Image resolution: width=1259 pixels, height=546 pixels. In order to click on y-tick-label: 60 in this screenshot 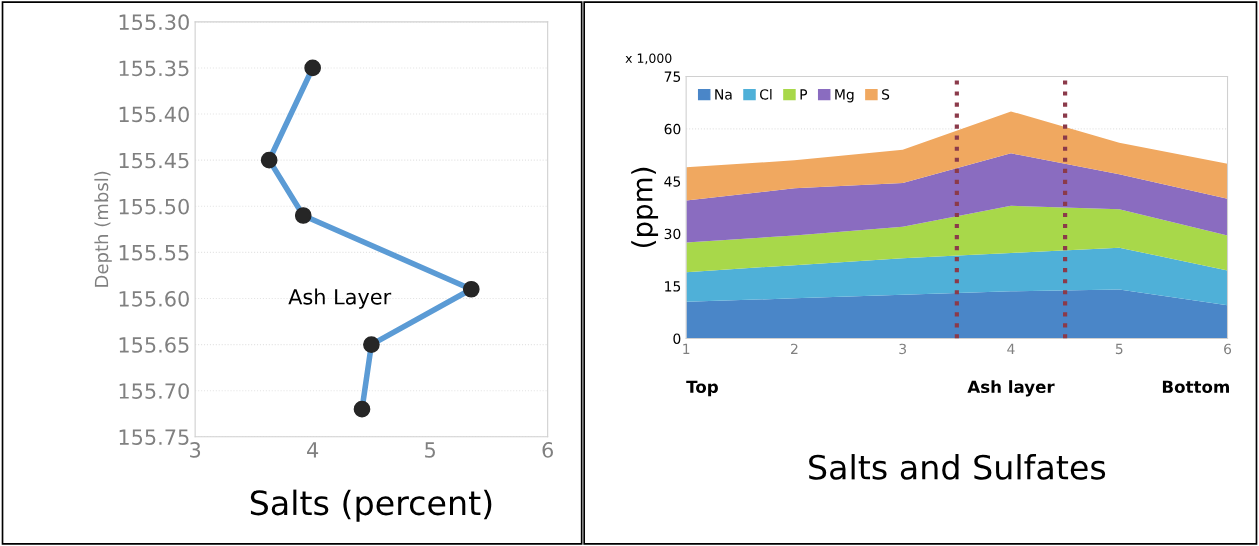, I will do `click(672, 129)`.